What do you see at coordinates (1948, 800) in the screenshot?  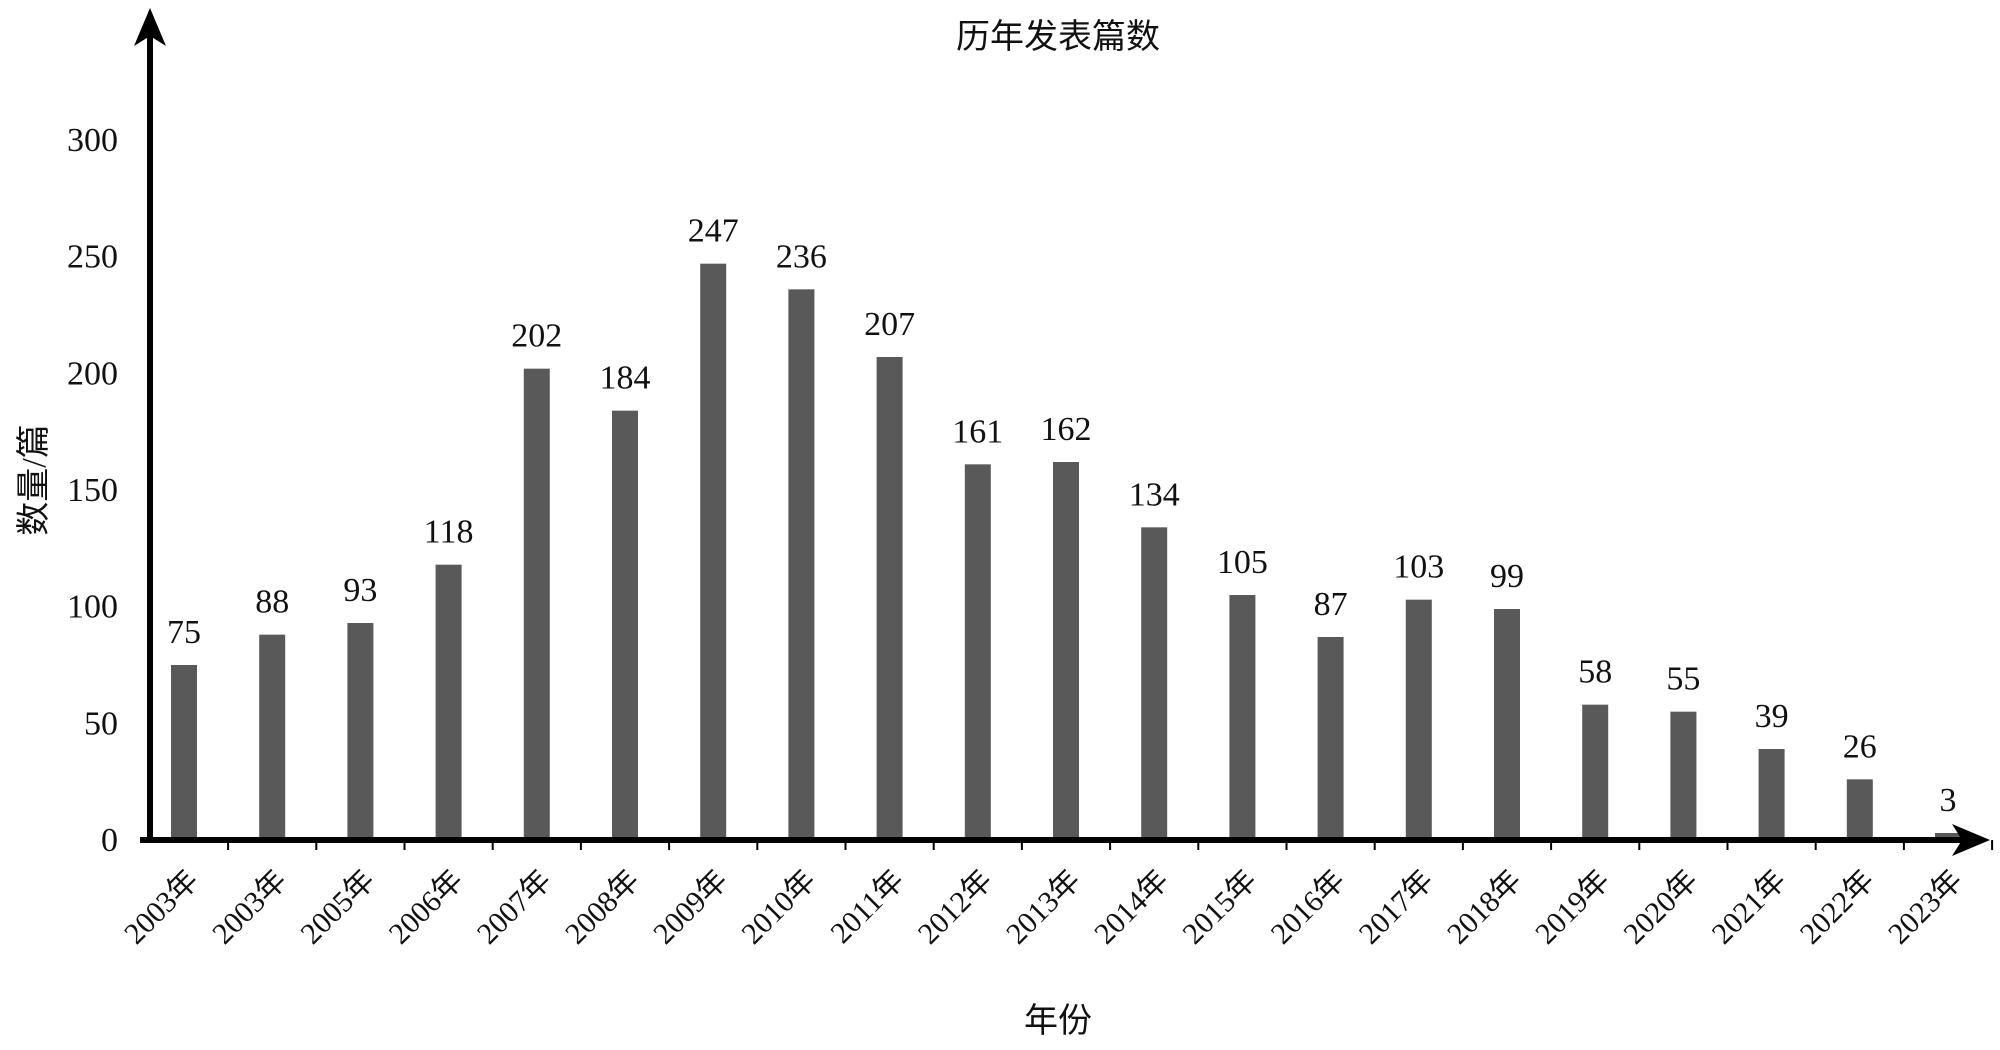 I see `bar-value-label: 3` at bounding box center [1948, 800].